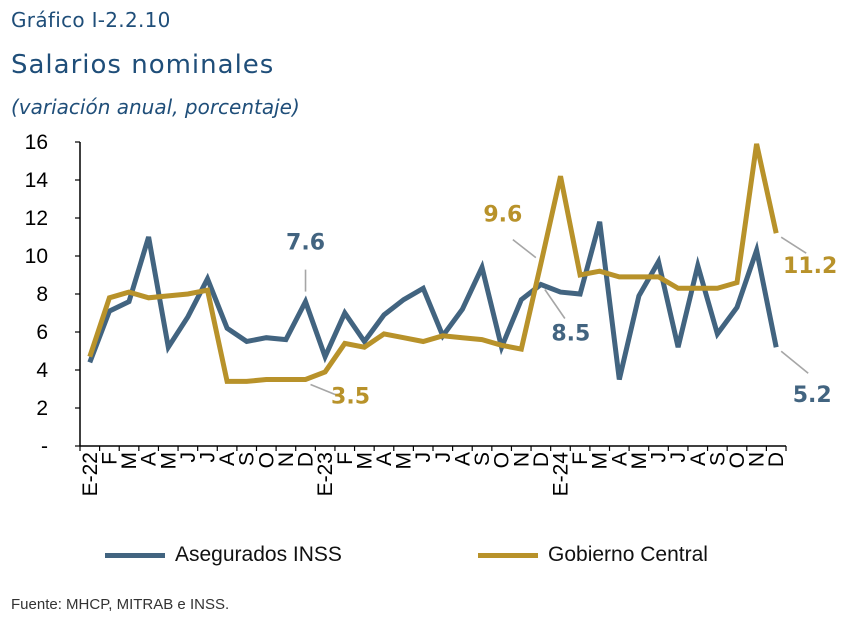 This screenshot has height=627, width=853. I want to click on data-label: 7.6, so click(305, 243).